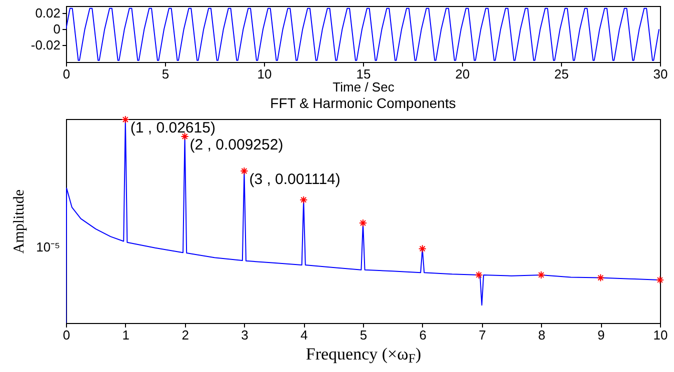 The image size is (674, 372). Describe the element at coordinates (364, 355) in the screenshot. I see `x-axis-title: Frequency (×ω$_{F}$)` at that location.